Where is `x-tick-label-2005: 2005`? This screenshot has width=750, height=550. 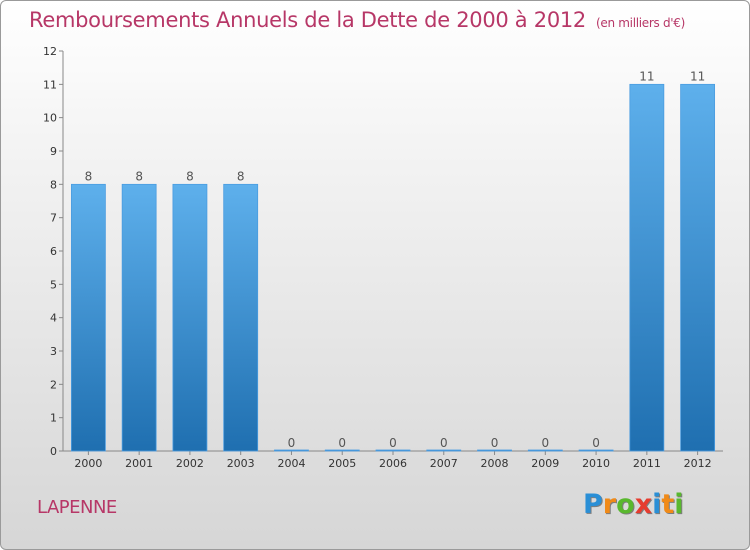
x-tick-label-2005: 2005 is located at coordinates (342, 463).